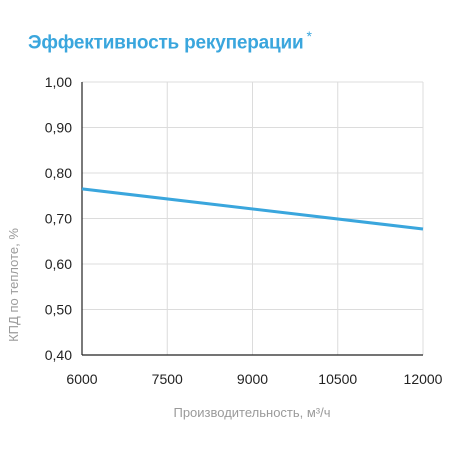  I want to click on x-tick-label: 12000, so click(423, 379).